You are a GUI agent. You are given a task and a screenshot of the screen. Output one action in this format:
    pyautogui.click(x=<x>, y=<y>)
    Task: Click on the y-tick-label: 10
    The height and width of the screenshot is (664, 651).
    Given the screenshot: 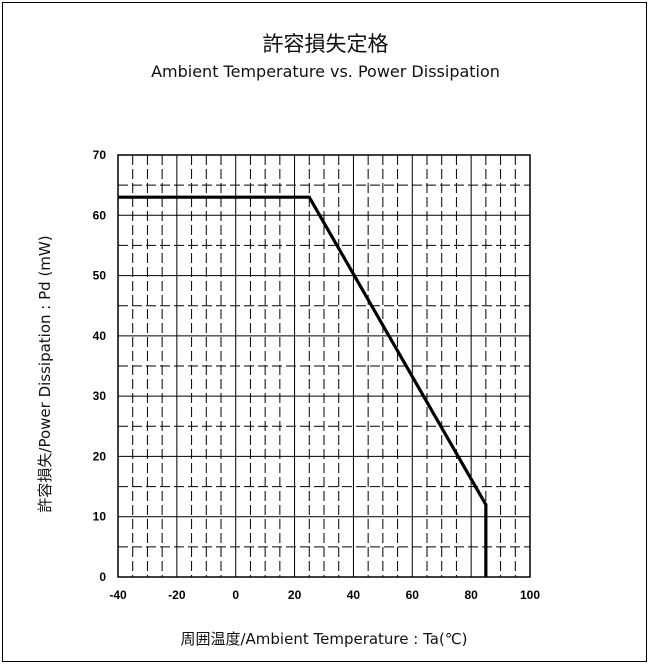 What is the action you would take?
    pyautogui.click(x=100, y=517)
    